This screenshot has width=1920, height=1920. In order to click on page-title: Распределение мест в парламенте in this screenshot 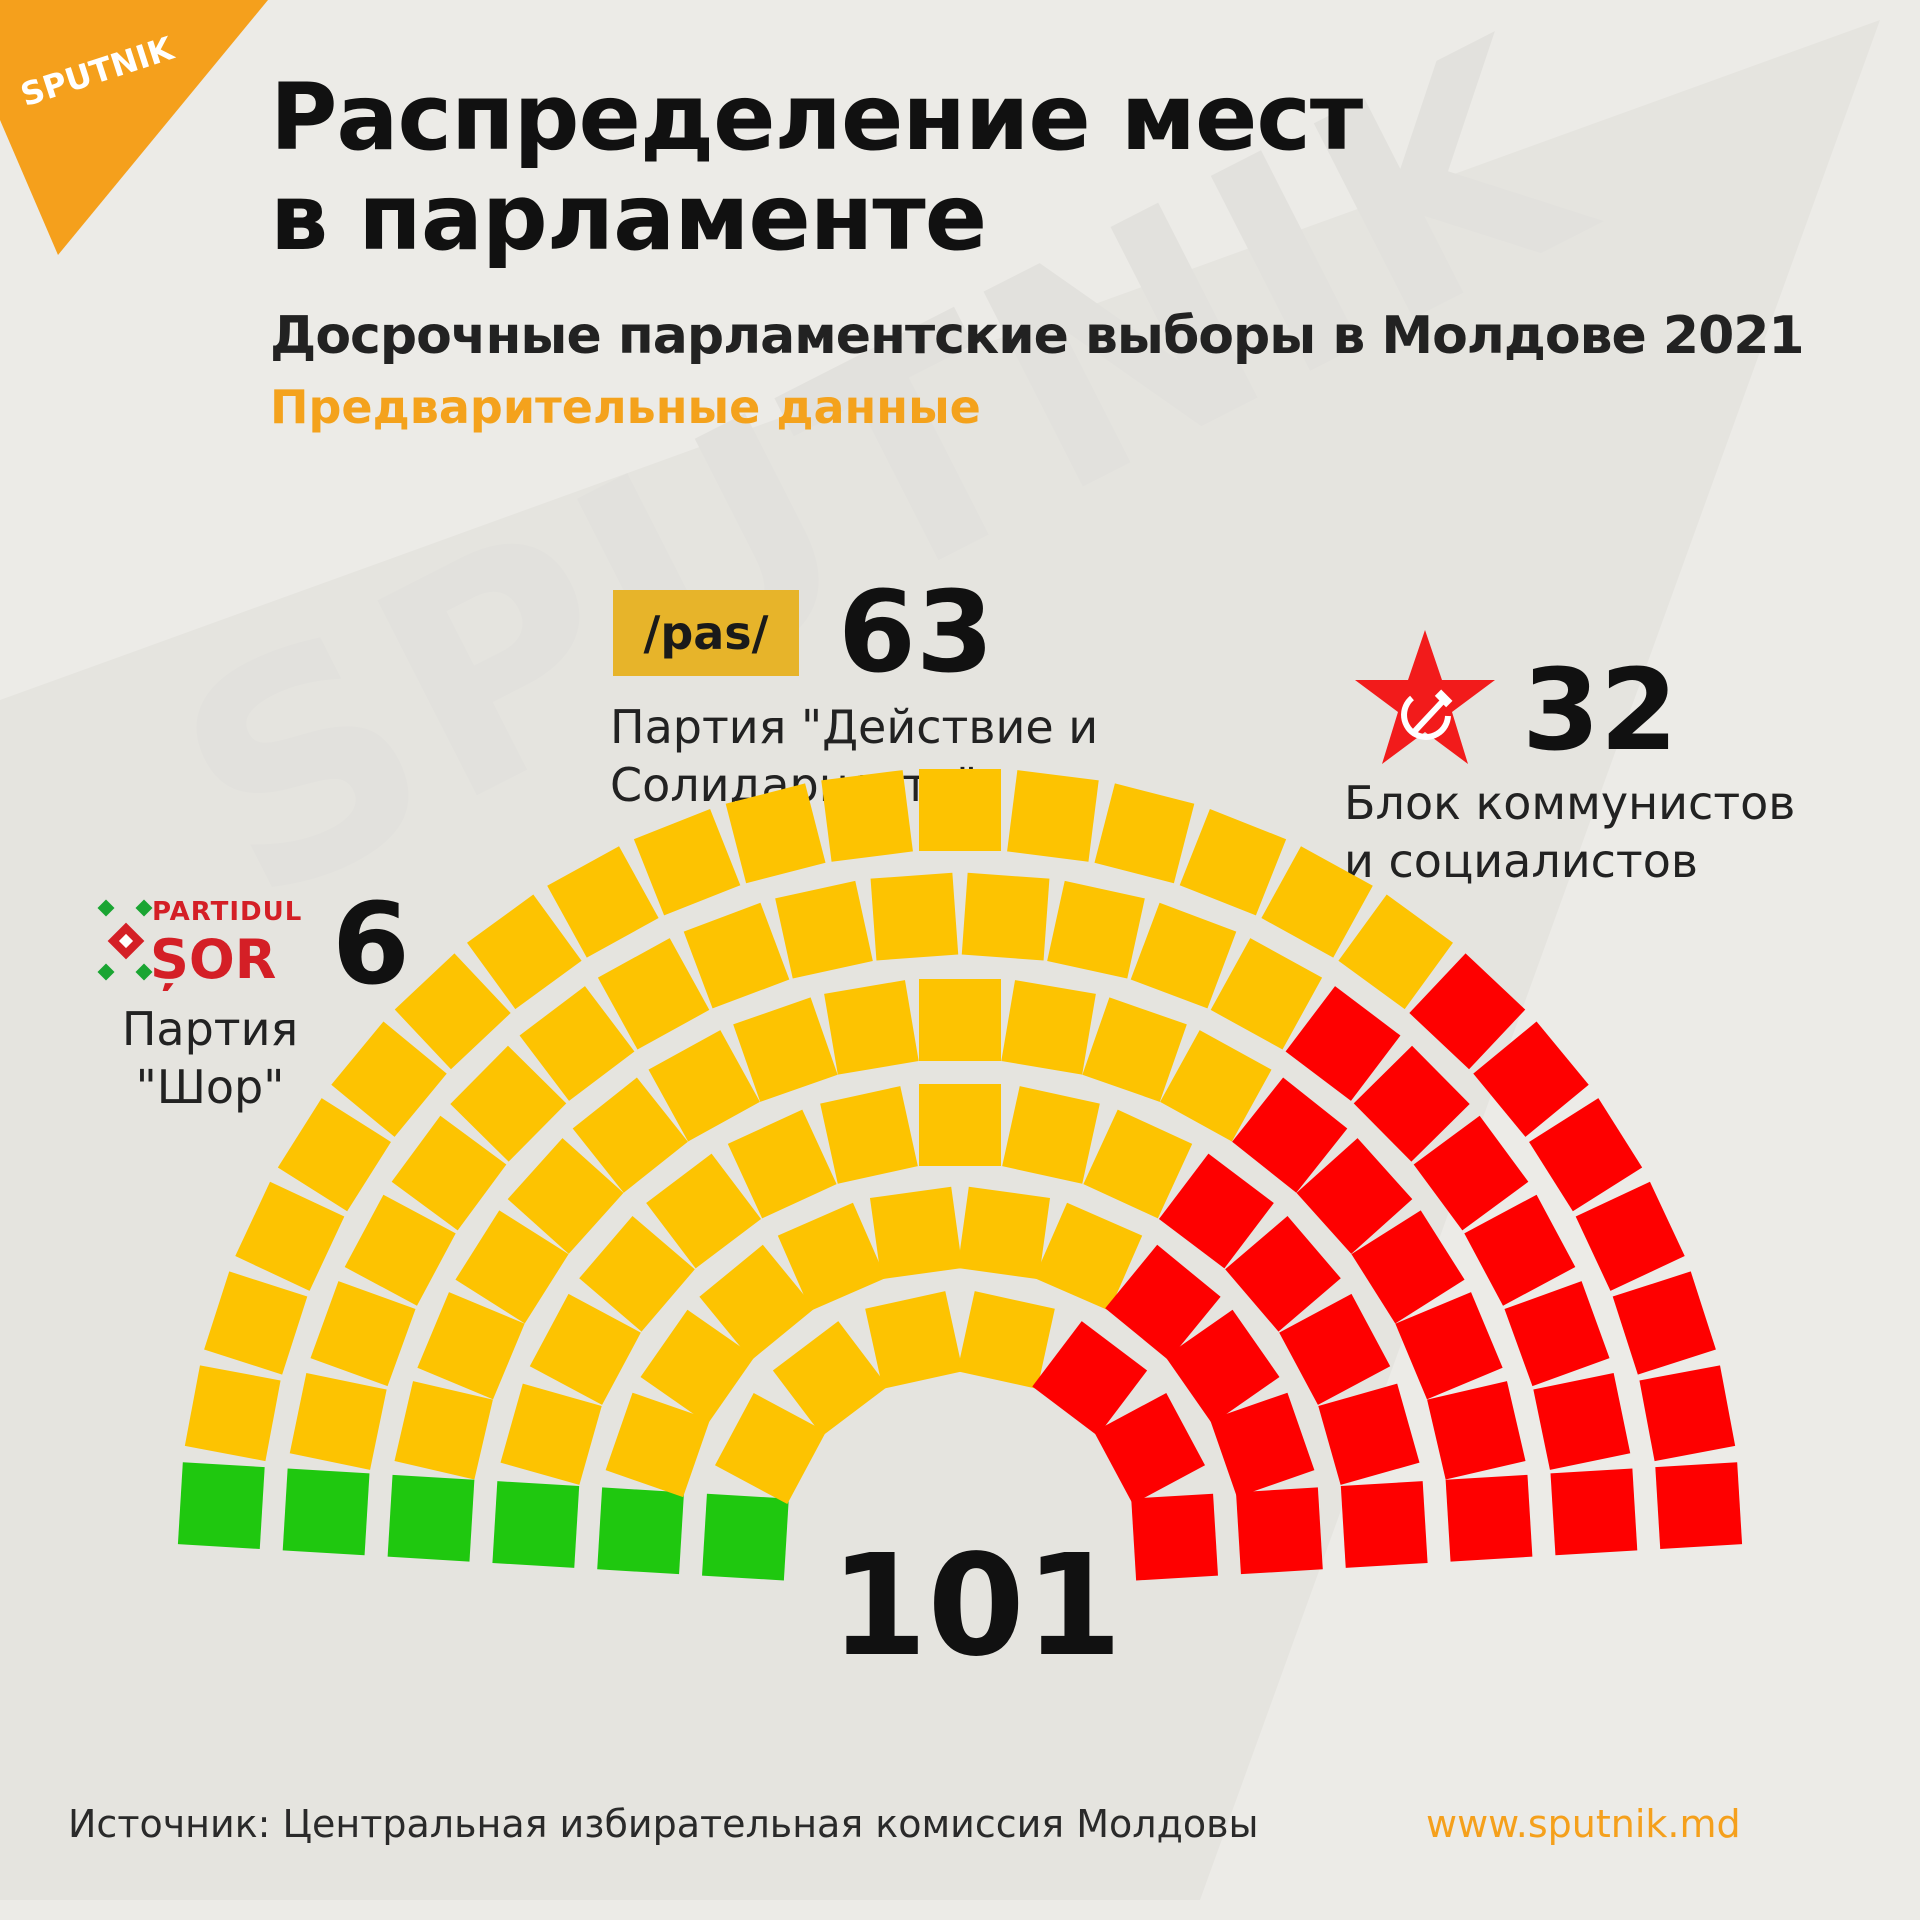, I will do `click(1020, 168)`.